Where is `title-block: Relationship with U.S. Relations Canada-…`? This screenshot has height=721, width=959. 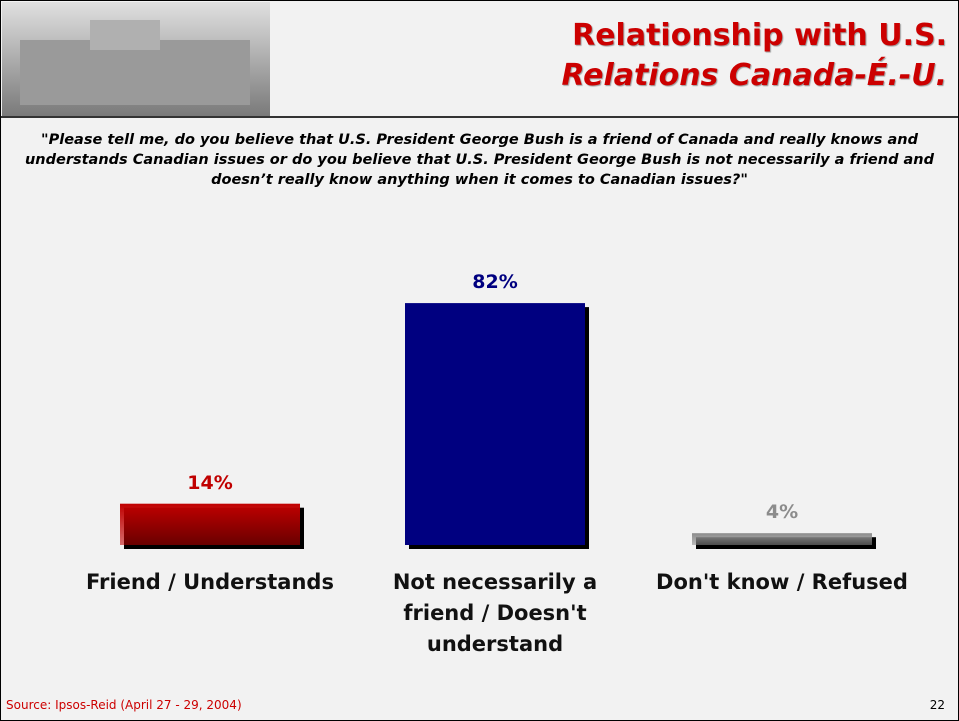
title-block: Relationship with U.S. Relations Canada-… is located at coordinates (754, 56).